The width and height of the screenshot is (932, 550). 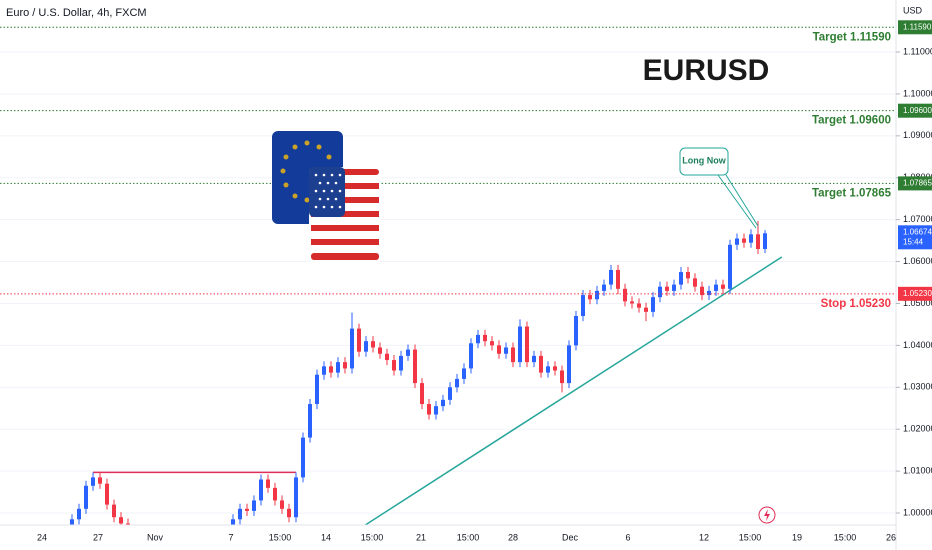 I want to click on axis-unit: USD, so click(x=913, y=10).